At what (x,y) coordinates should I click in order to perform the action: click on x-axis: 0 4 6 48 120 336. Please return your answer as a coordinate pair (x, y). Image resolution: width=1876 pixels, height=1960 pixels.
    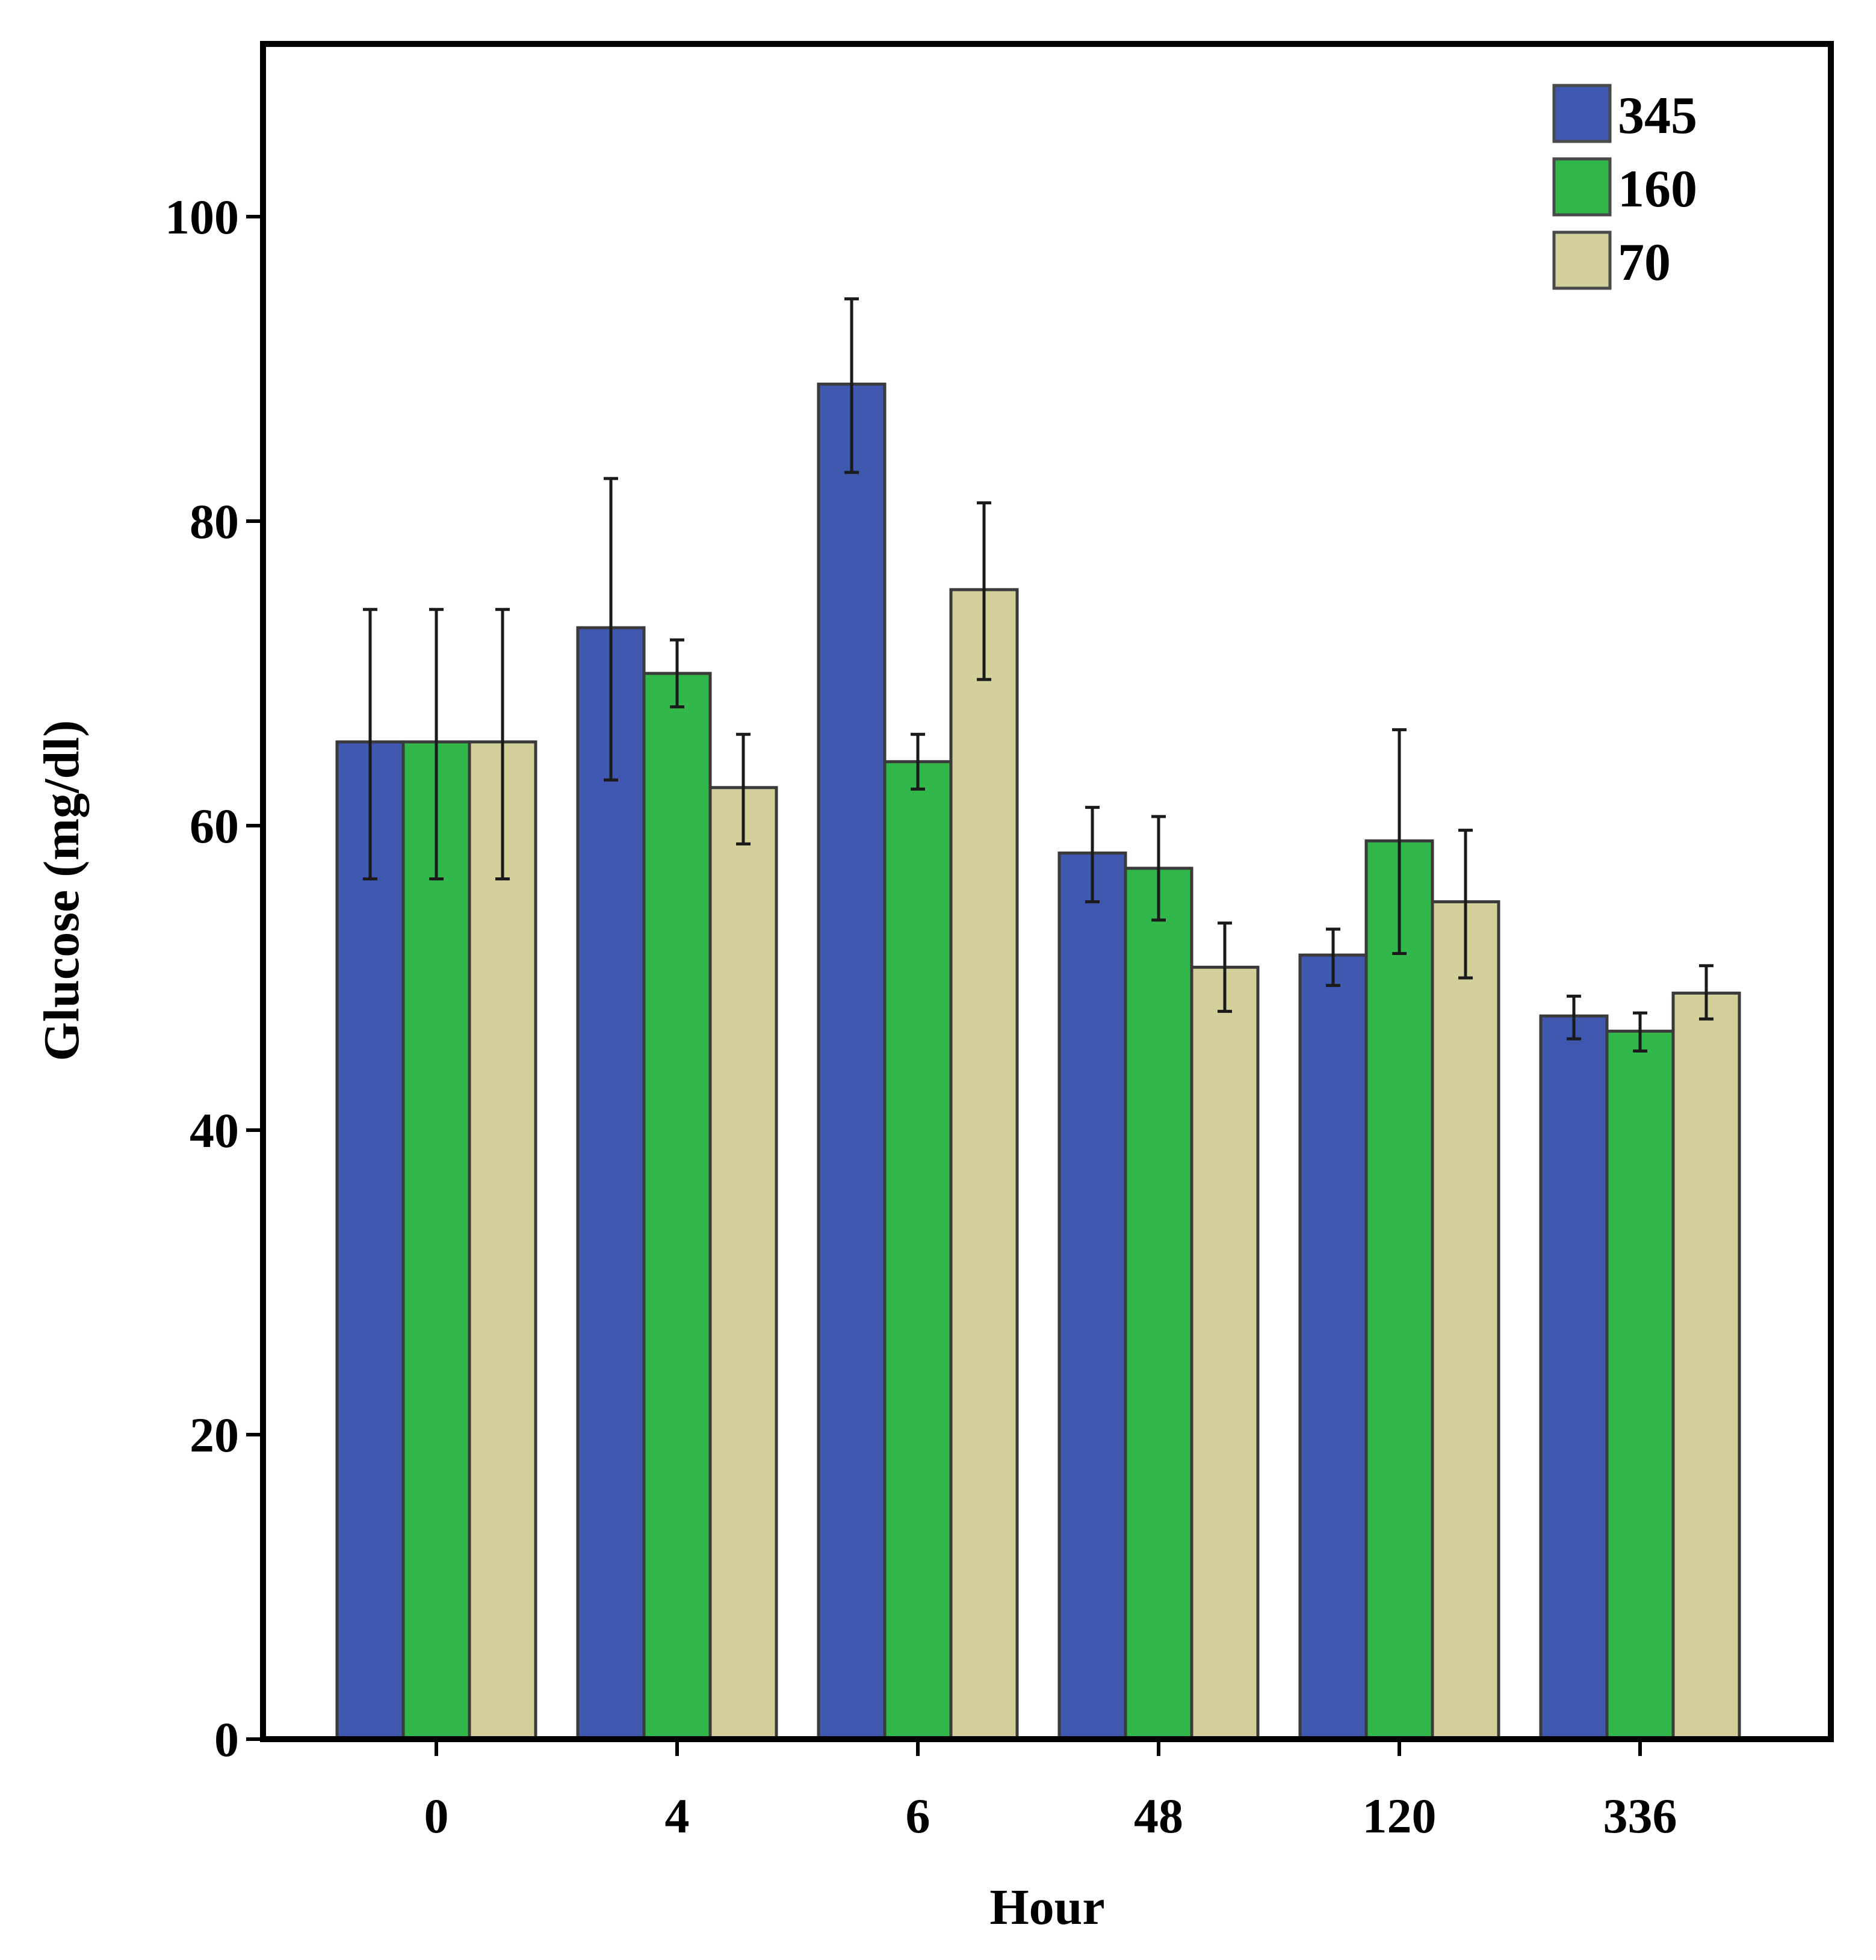
    Looking at the image, I should click on (1050, 1791).